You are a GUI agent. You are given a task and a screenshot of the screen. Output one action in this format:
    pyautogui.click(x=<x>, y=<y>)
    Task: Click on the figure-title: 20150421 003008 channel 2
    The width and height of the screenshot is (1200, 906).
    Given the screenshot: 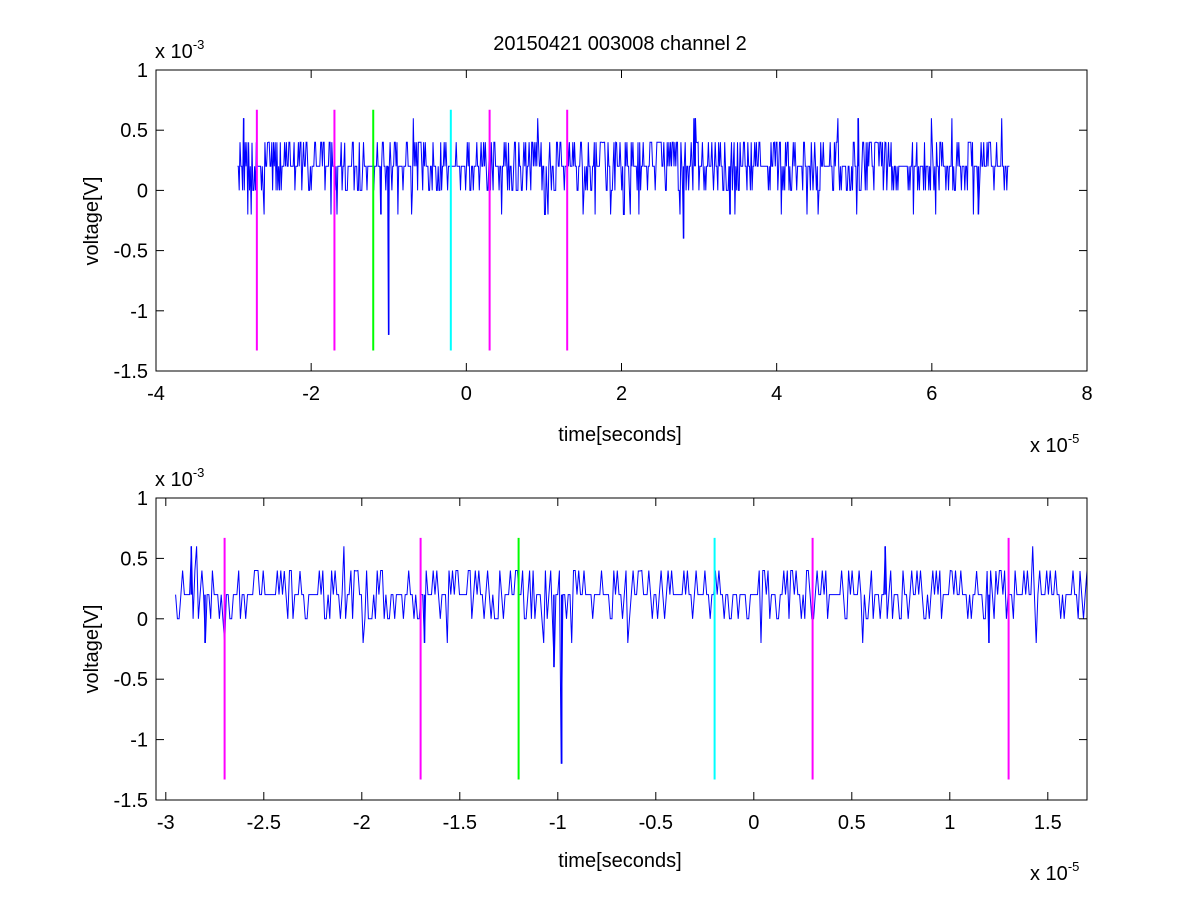 What is the action you would take?
    pyautogui.click(x=620, y=44)
    